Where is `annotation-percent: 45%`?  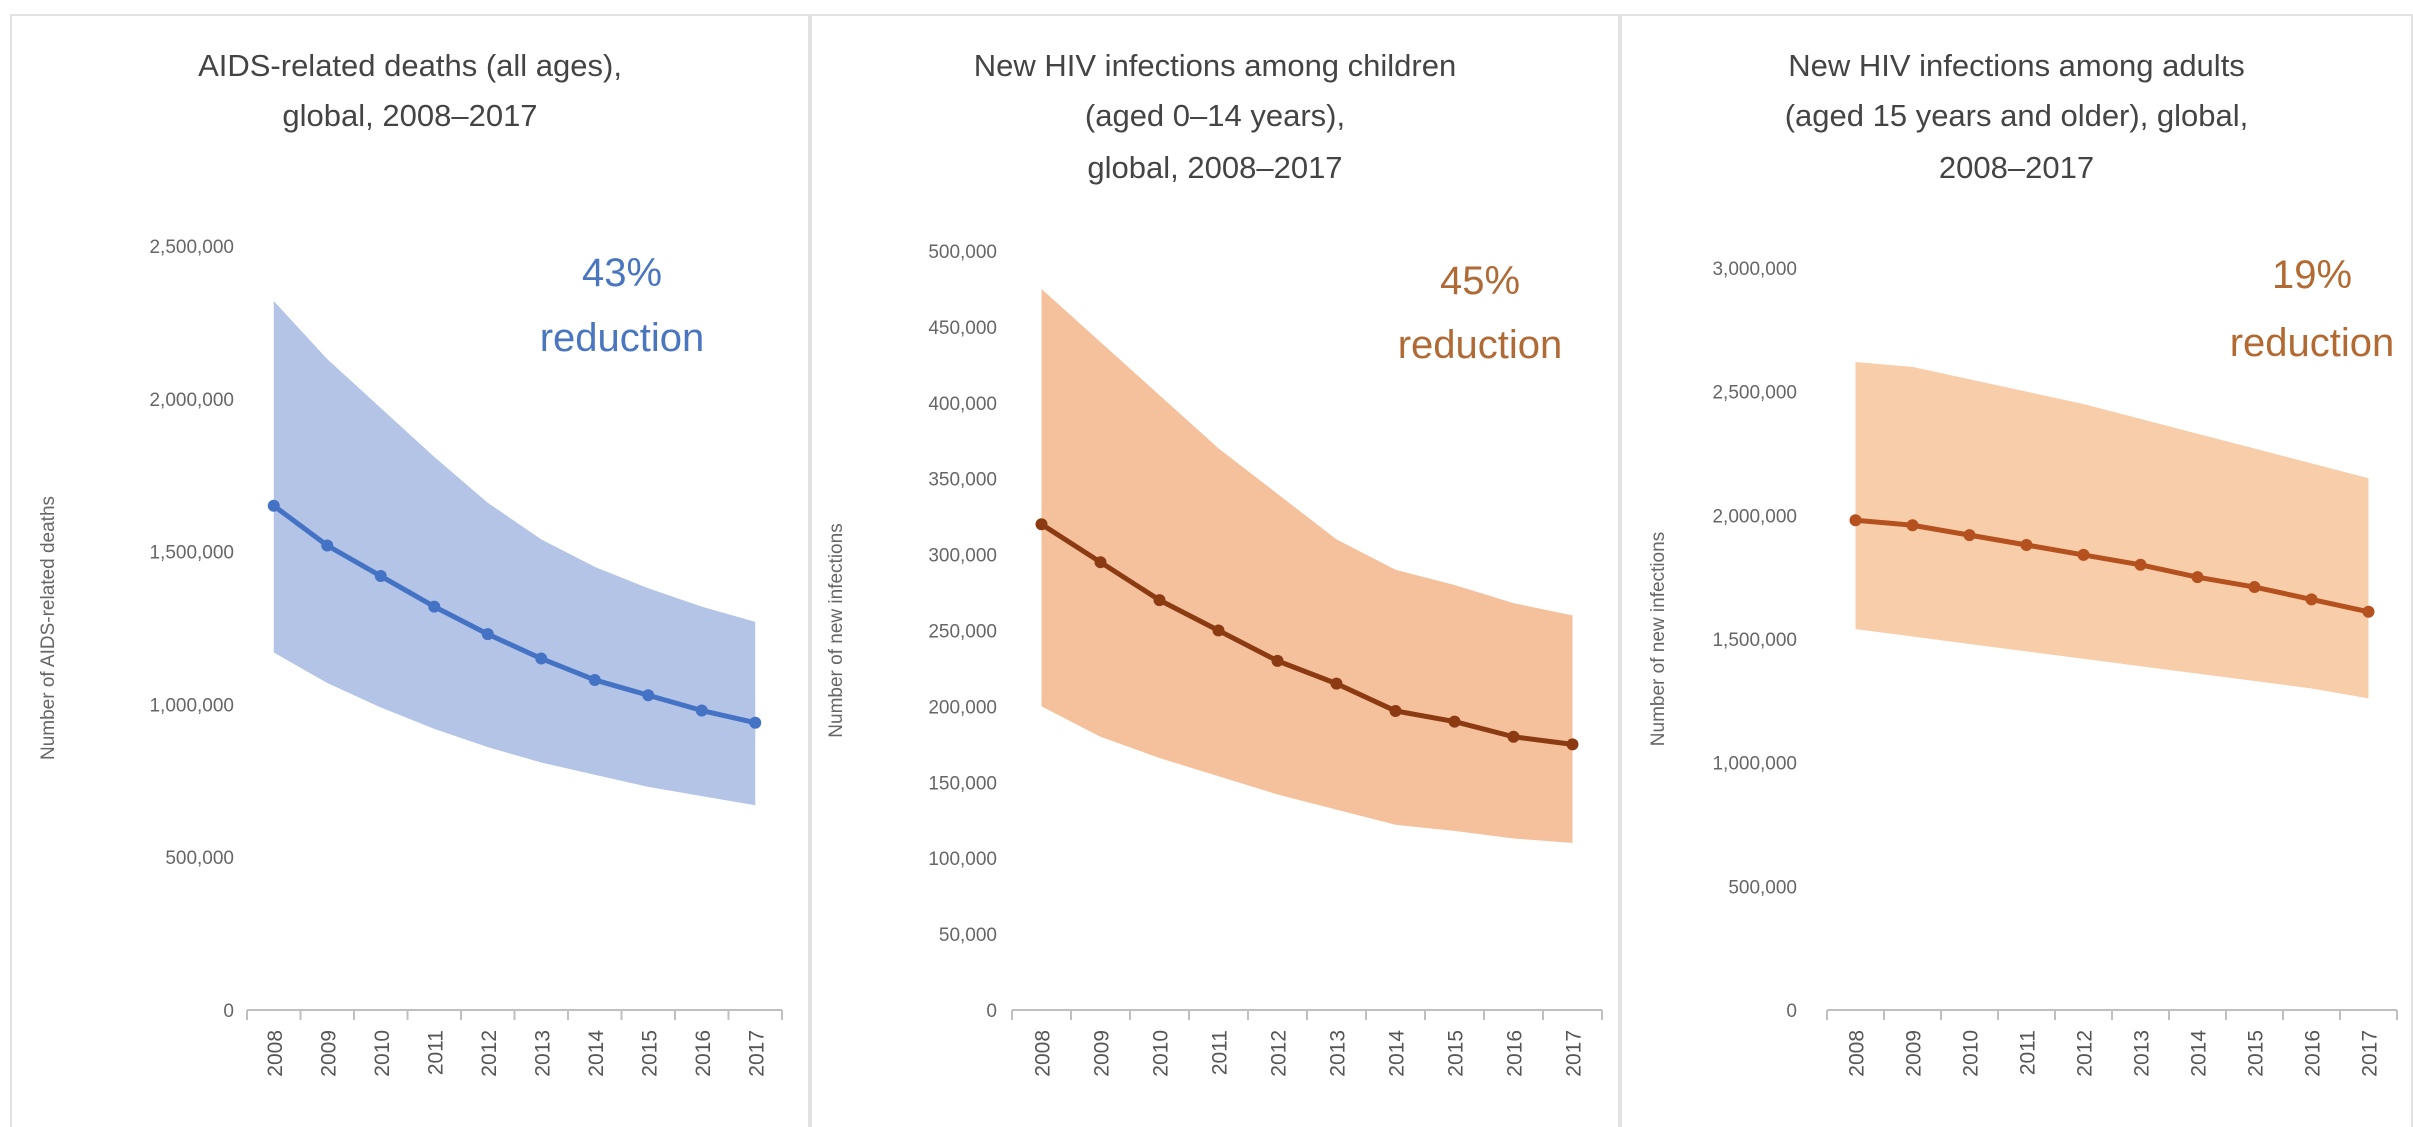 annotation-percent: 45% is located at coordinates (1480, 281).